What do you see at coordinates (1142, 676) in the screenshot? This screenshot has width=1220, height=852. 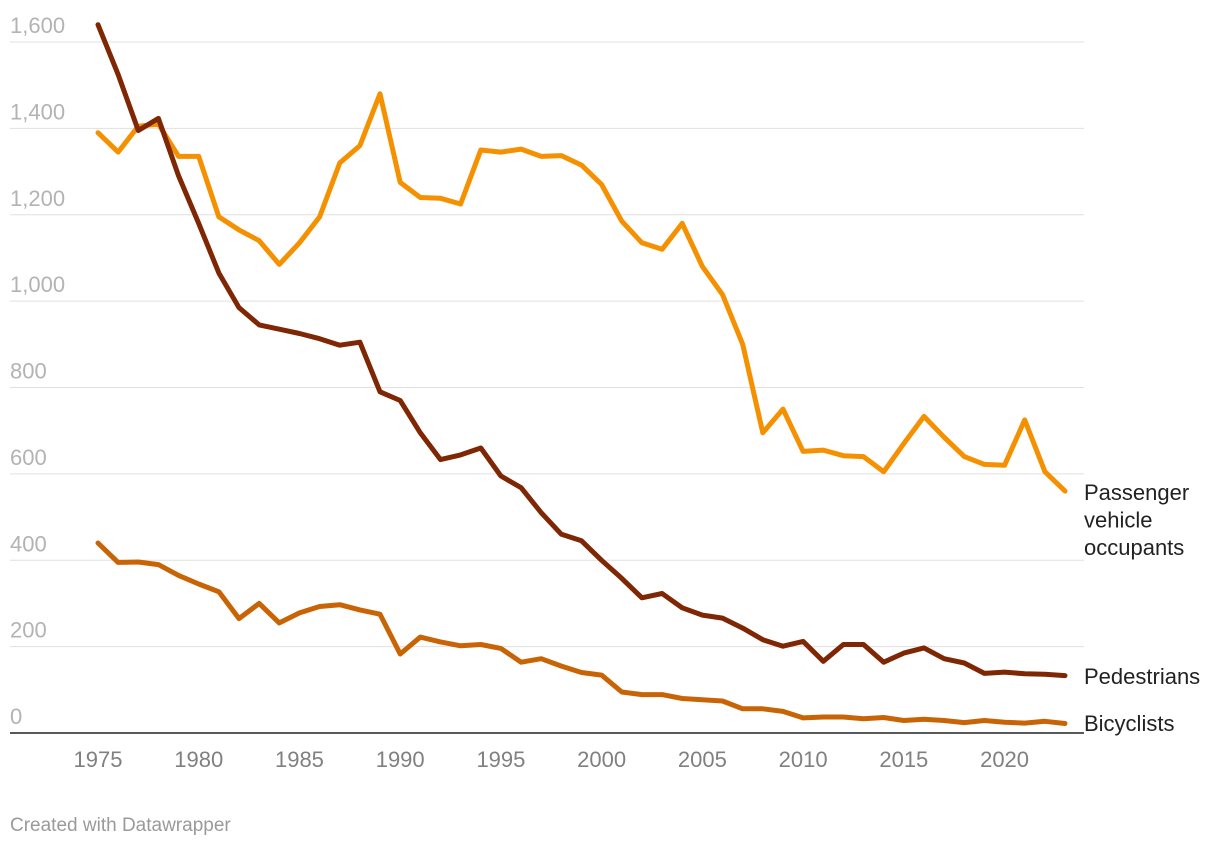 I see `series-label-pedestrians: Pedestrians` at bounding box center [1142, 676].